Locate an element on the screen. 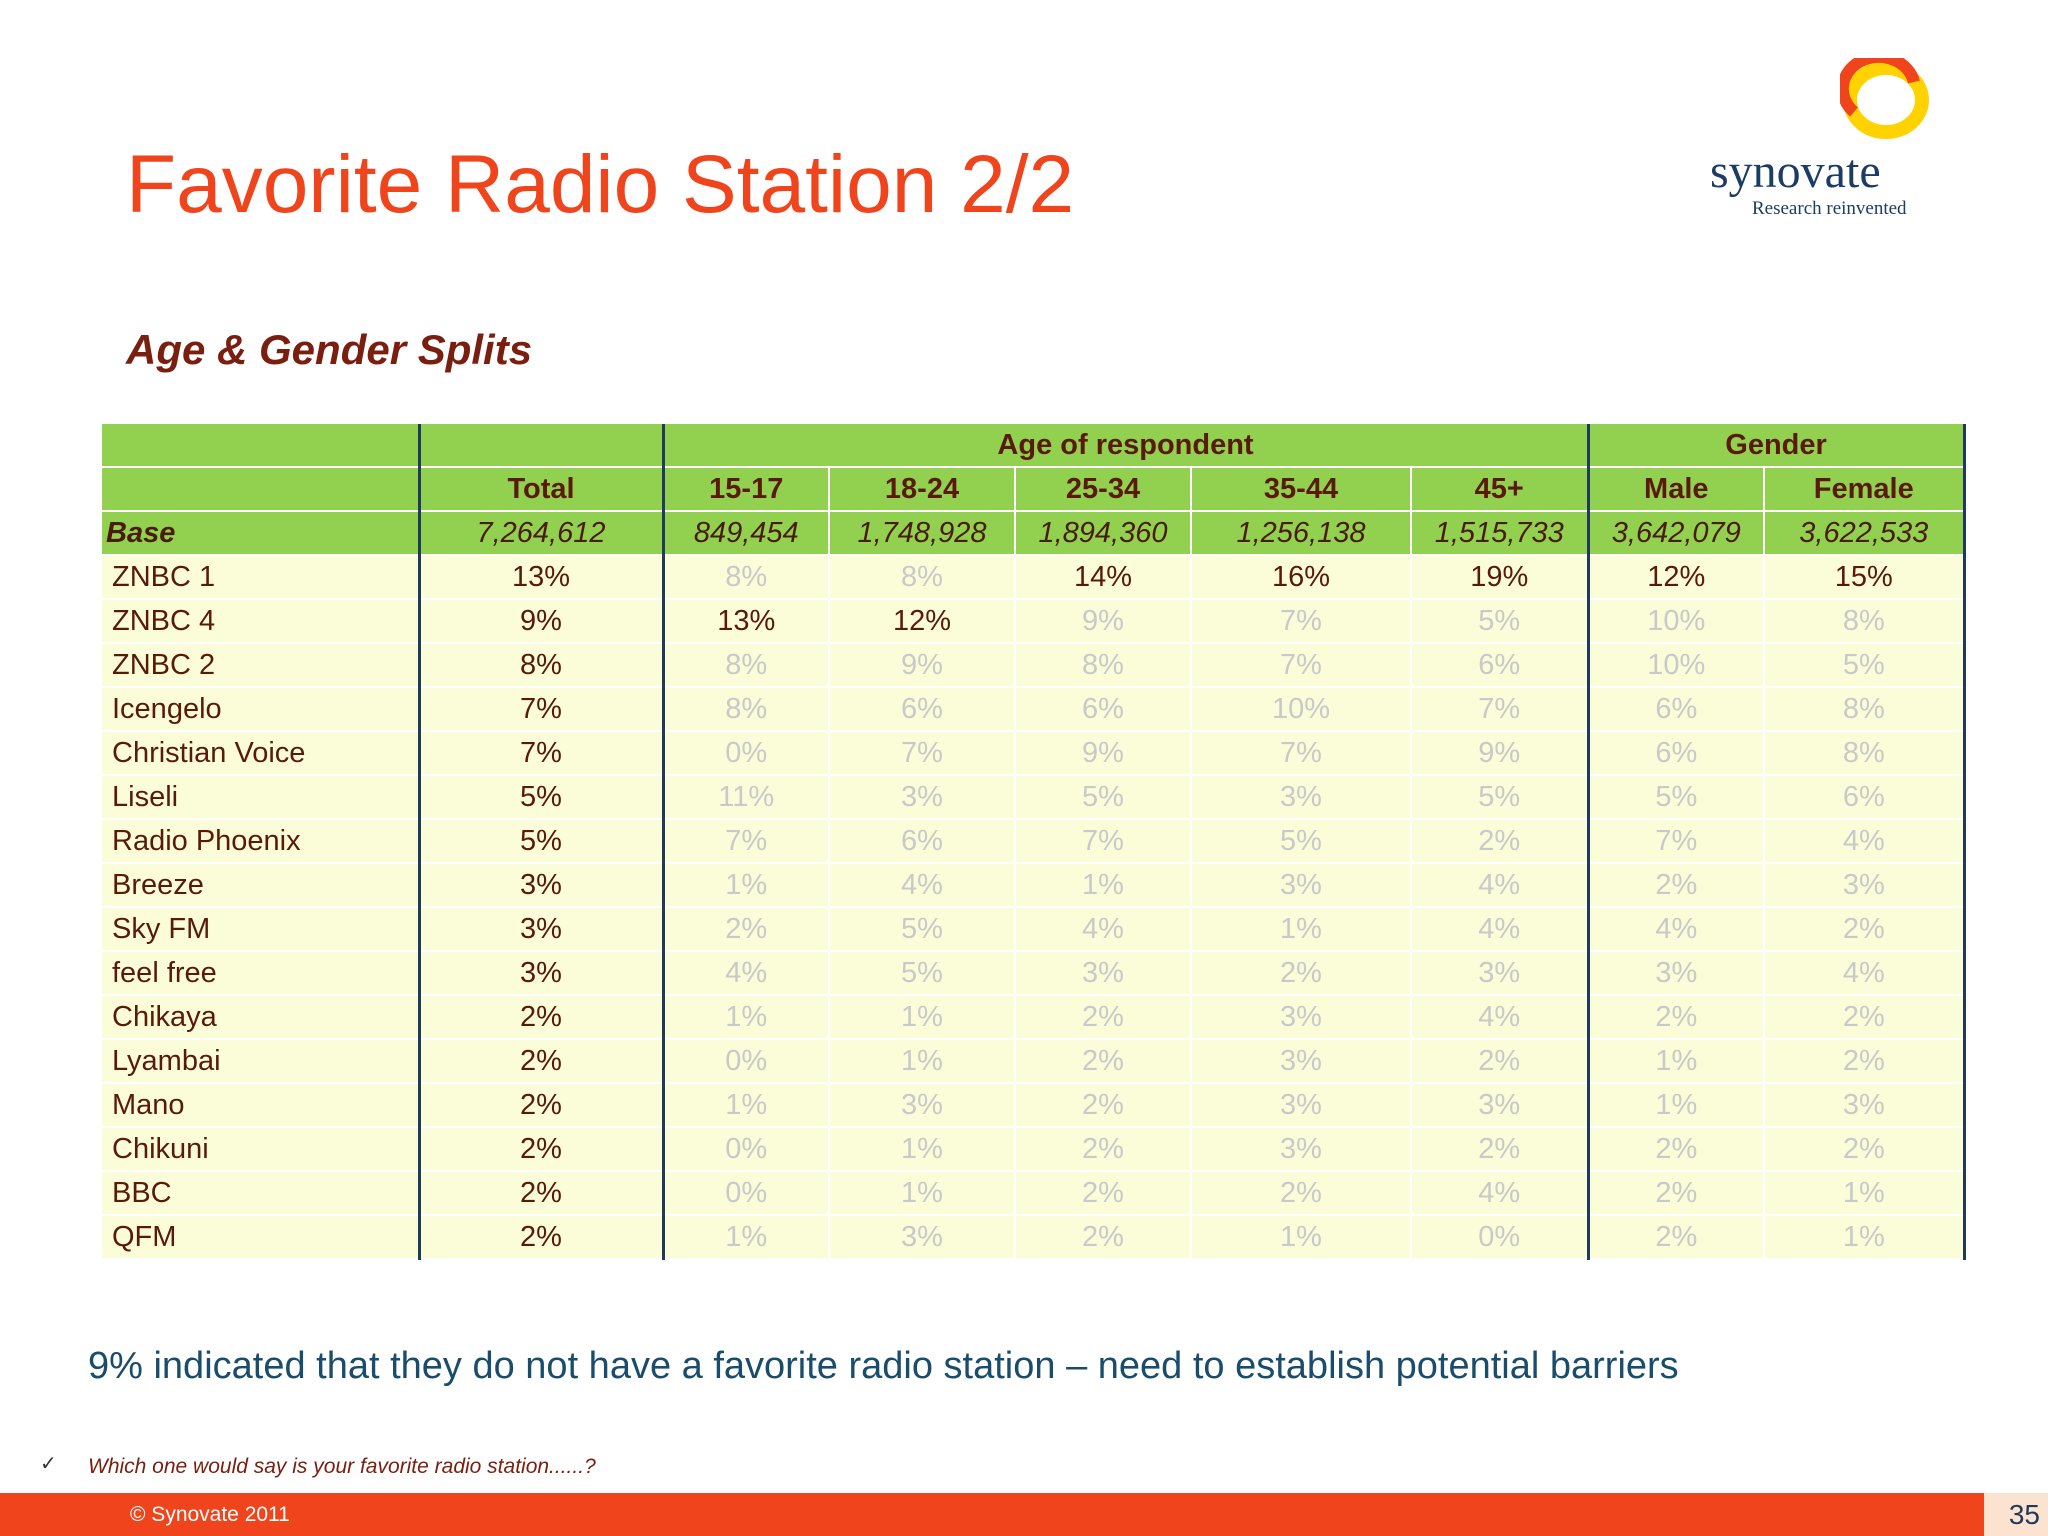  table-row: Mano 2% 1% 3% 2% 3% 3% 1% 3% is located at coordinates (1034, 1105).